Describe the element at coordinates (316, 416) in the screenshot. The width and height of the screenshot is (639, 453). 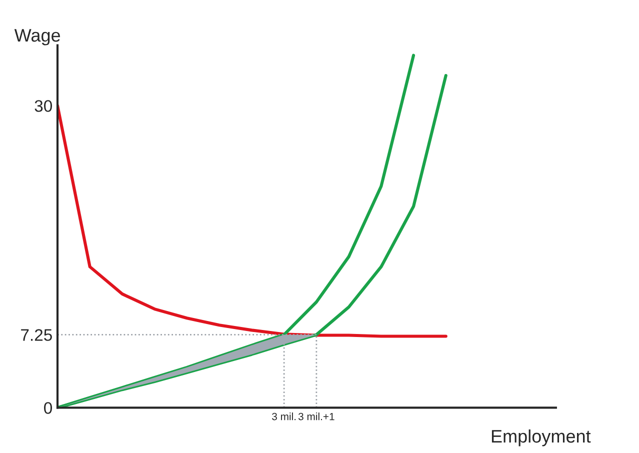
I see `x-tick-label: 3 mil.+1` at that location.